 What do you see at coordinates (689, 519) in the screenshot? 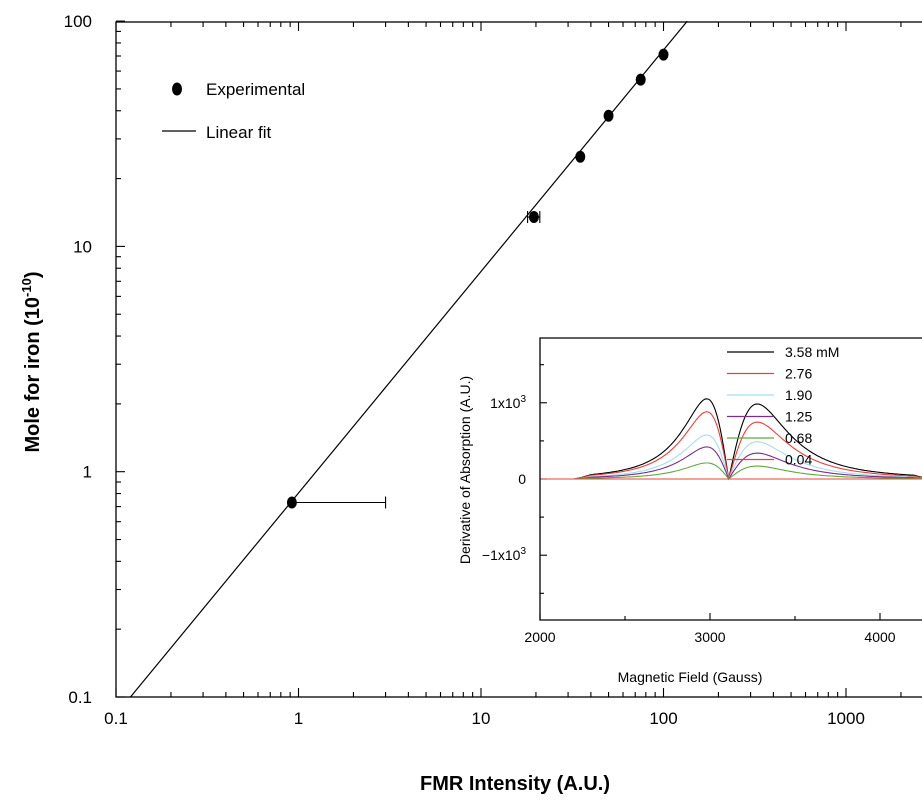
I see `inset-tick-labels: 2000 3000 4000 −1x10³ 0 1x10³` at bounding box center [689, 519].